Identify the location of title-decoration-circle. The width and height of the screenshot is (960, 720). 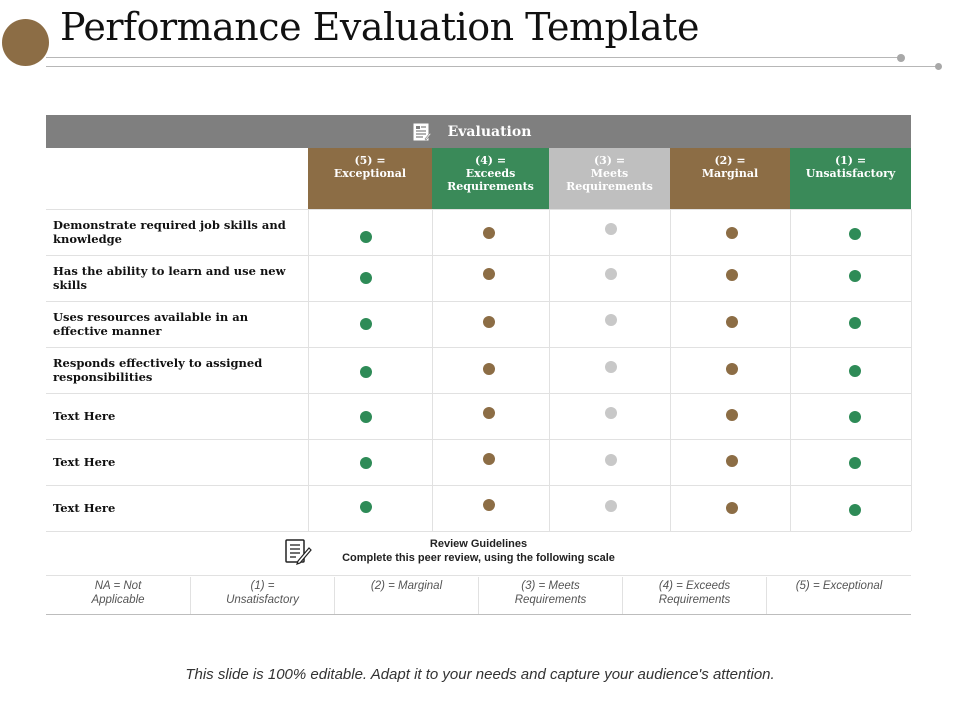
(25, 42).